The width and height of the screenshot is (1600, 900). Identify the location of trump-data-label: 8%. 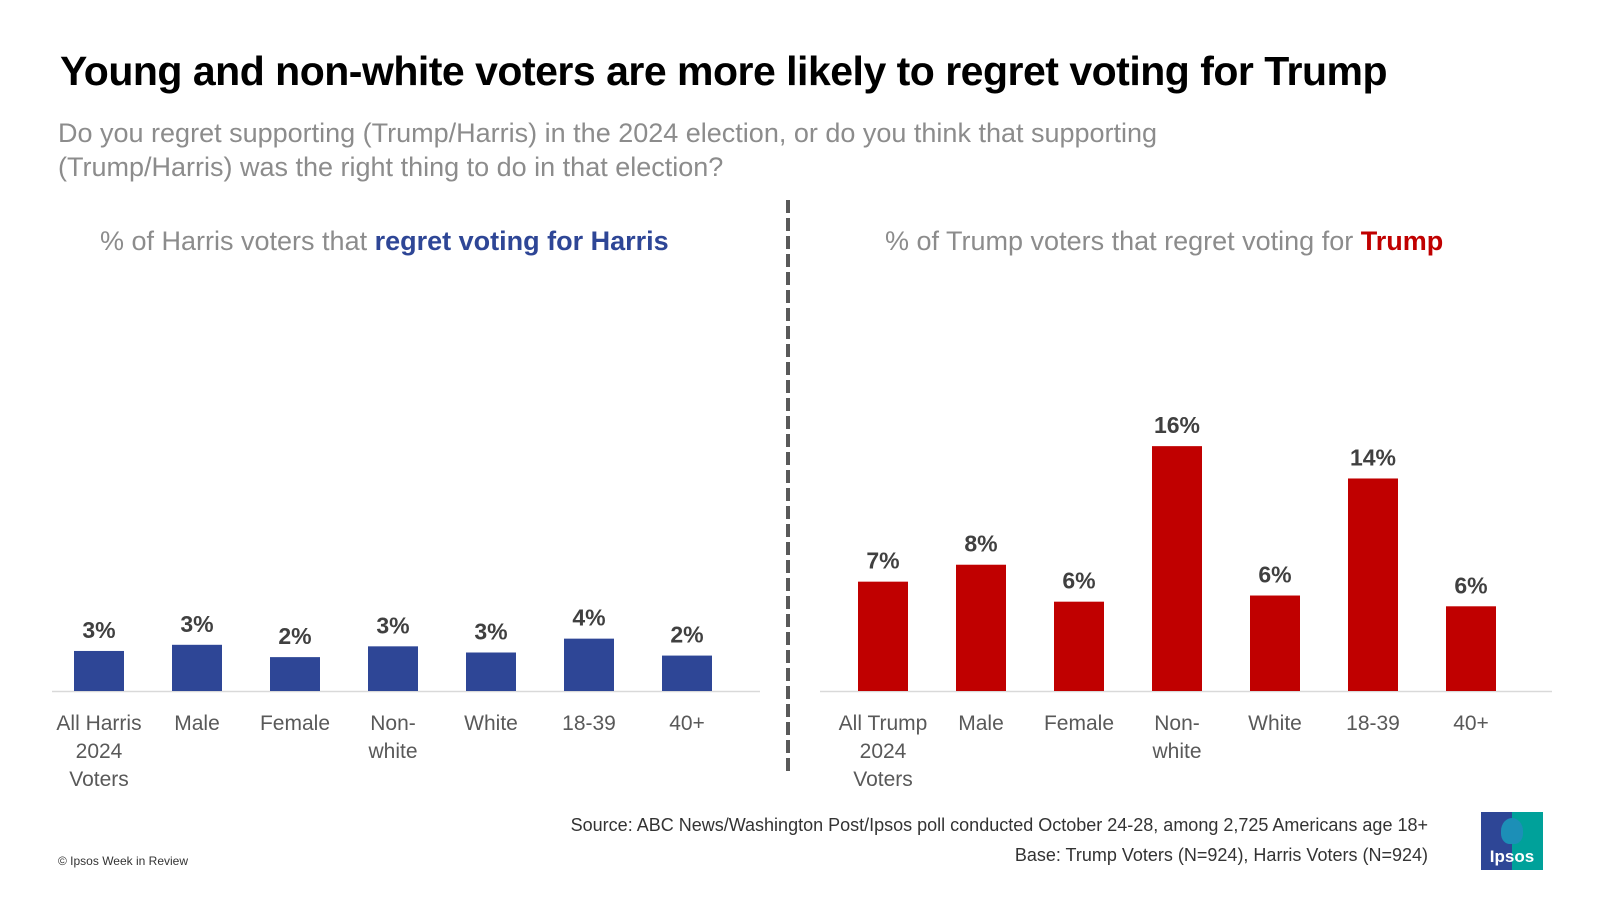
(980, 544).